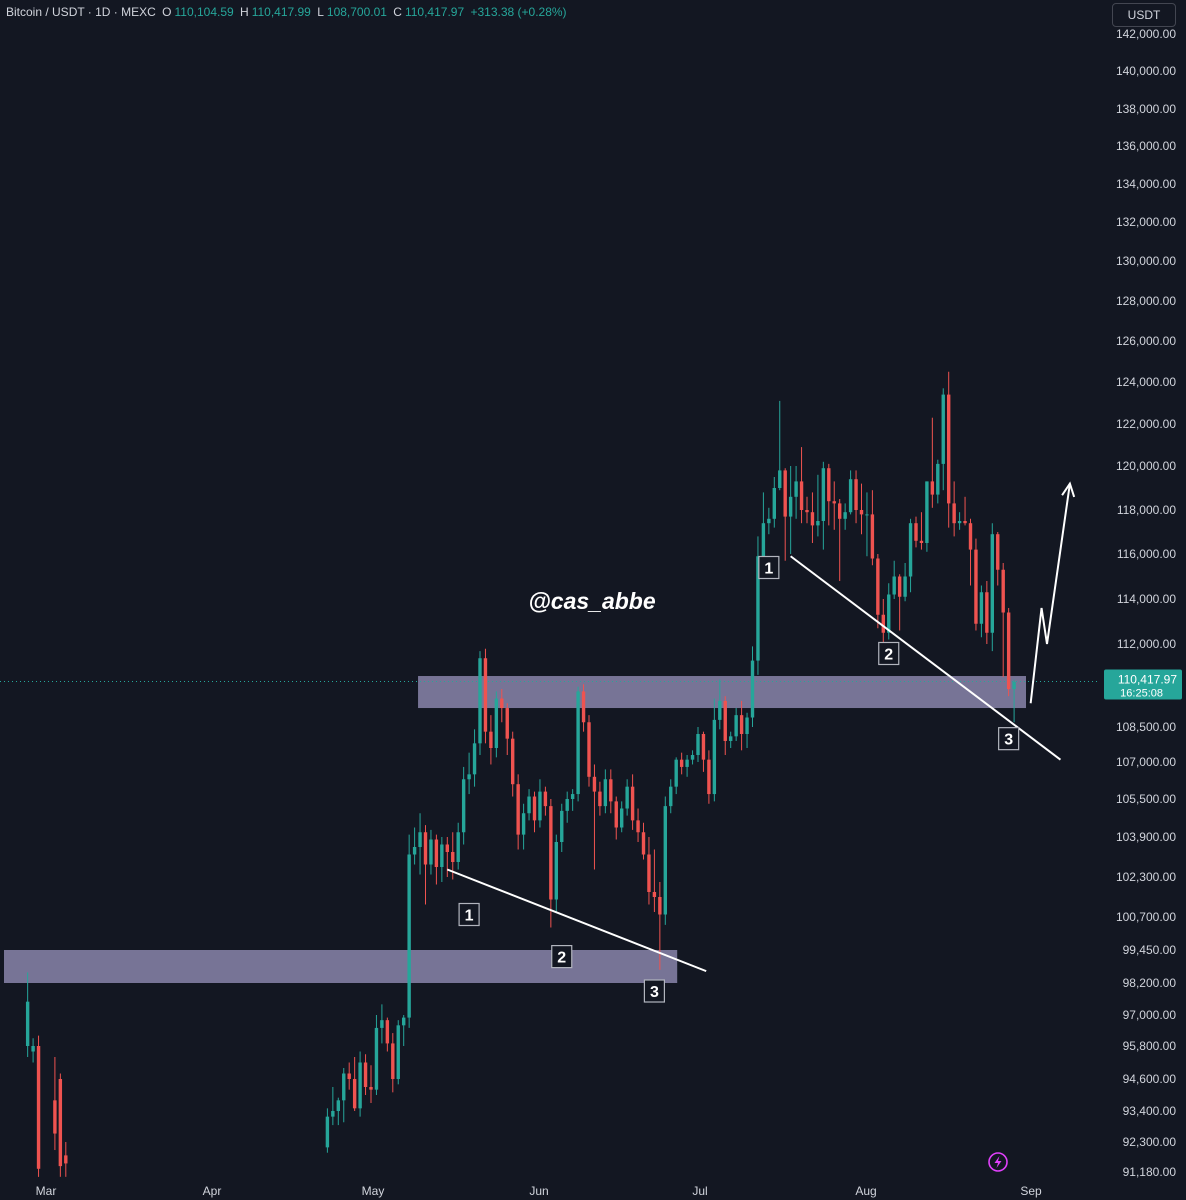 The height and width of the screenshot is (1200, 1186). Describe the element at coordinates (469, 916) in the screenshot. I see `wave-label: 1` at that location.